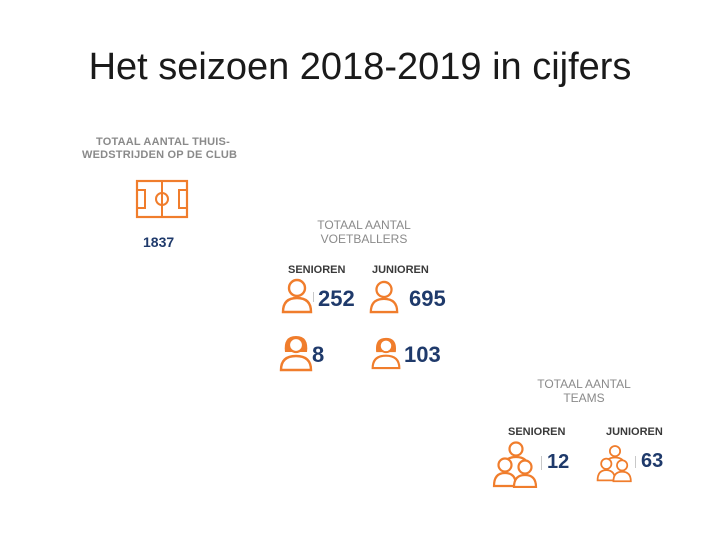 Image resolution: width=720 pixels, height=540 pixels. What do you see at coordinates (296, 354) in the screenshot?
I see `female-player-icon` at bounding box center [296, 354].